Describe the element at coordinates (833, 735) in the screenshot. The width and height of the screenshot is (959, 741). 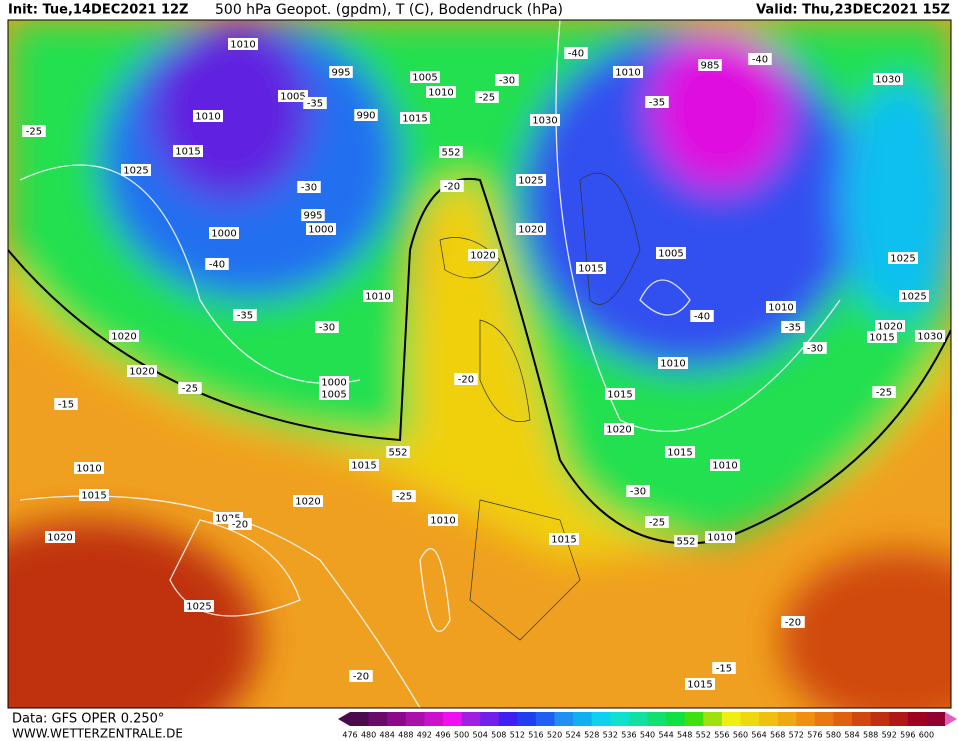
I see `colorbar-label: 580` at that location.